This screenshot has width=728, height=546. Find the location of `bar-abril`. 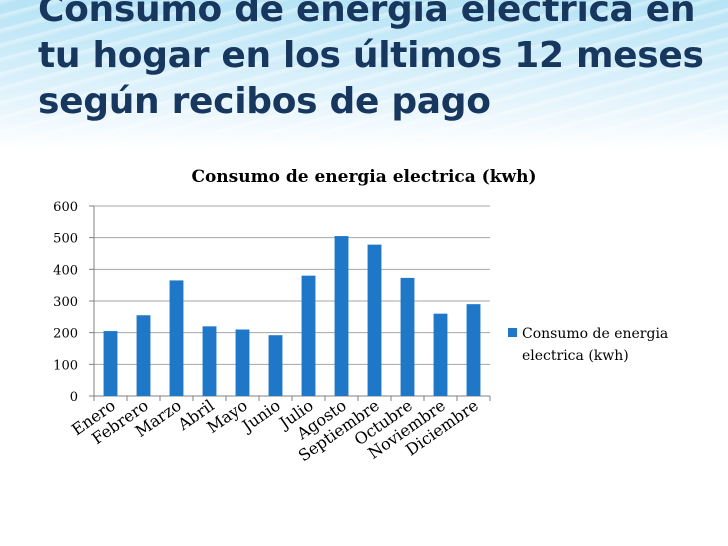

bar-abril is located at coordinates (209, 361).